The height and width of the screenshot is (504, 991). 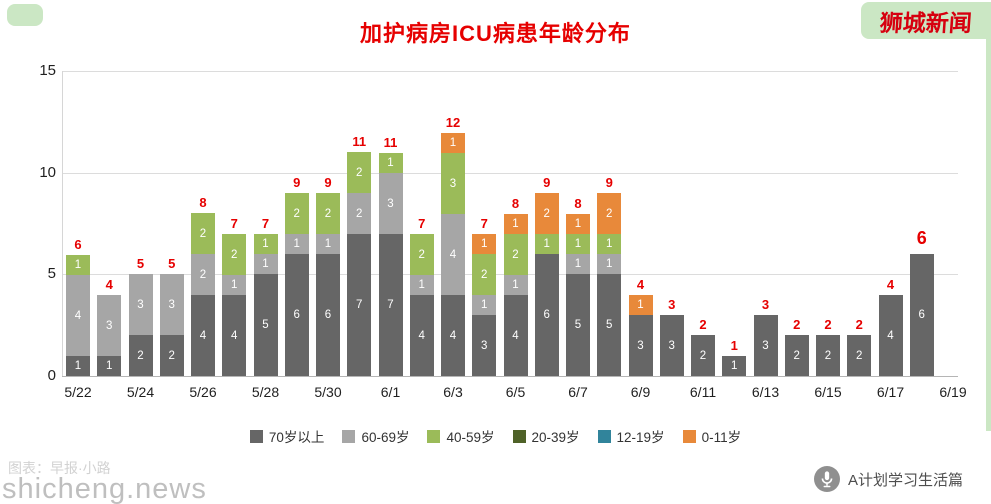 What do you see at coordinates (495, 436) in the screenshot?
I see `chart-legend: 70岁以上 60-69岁 40-59岁 20-39岁 12-19岁 0-11岁` at bounding box center [495, 436].